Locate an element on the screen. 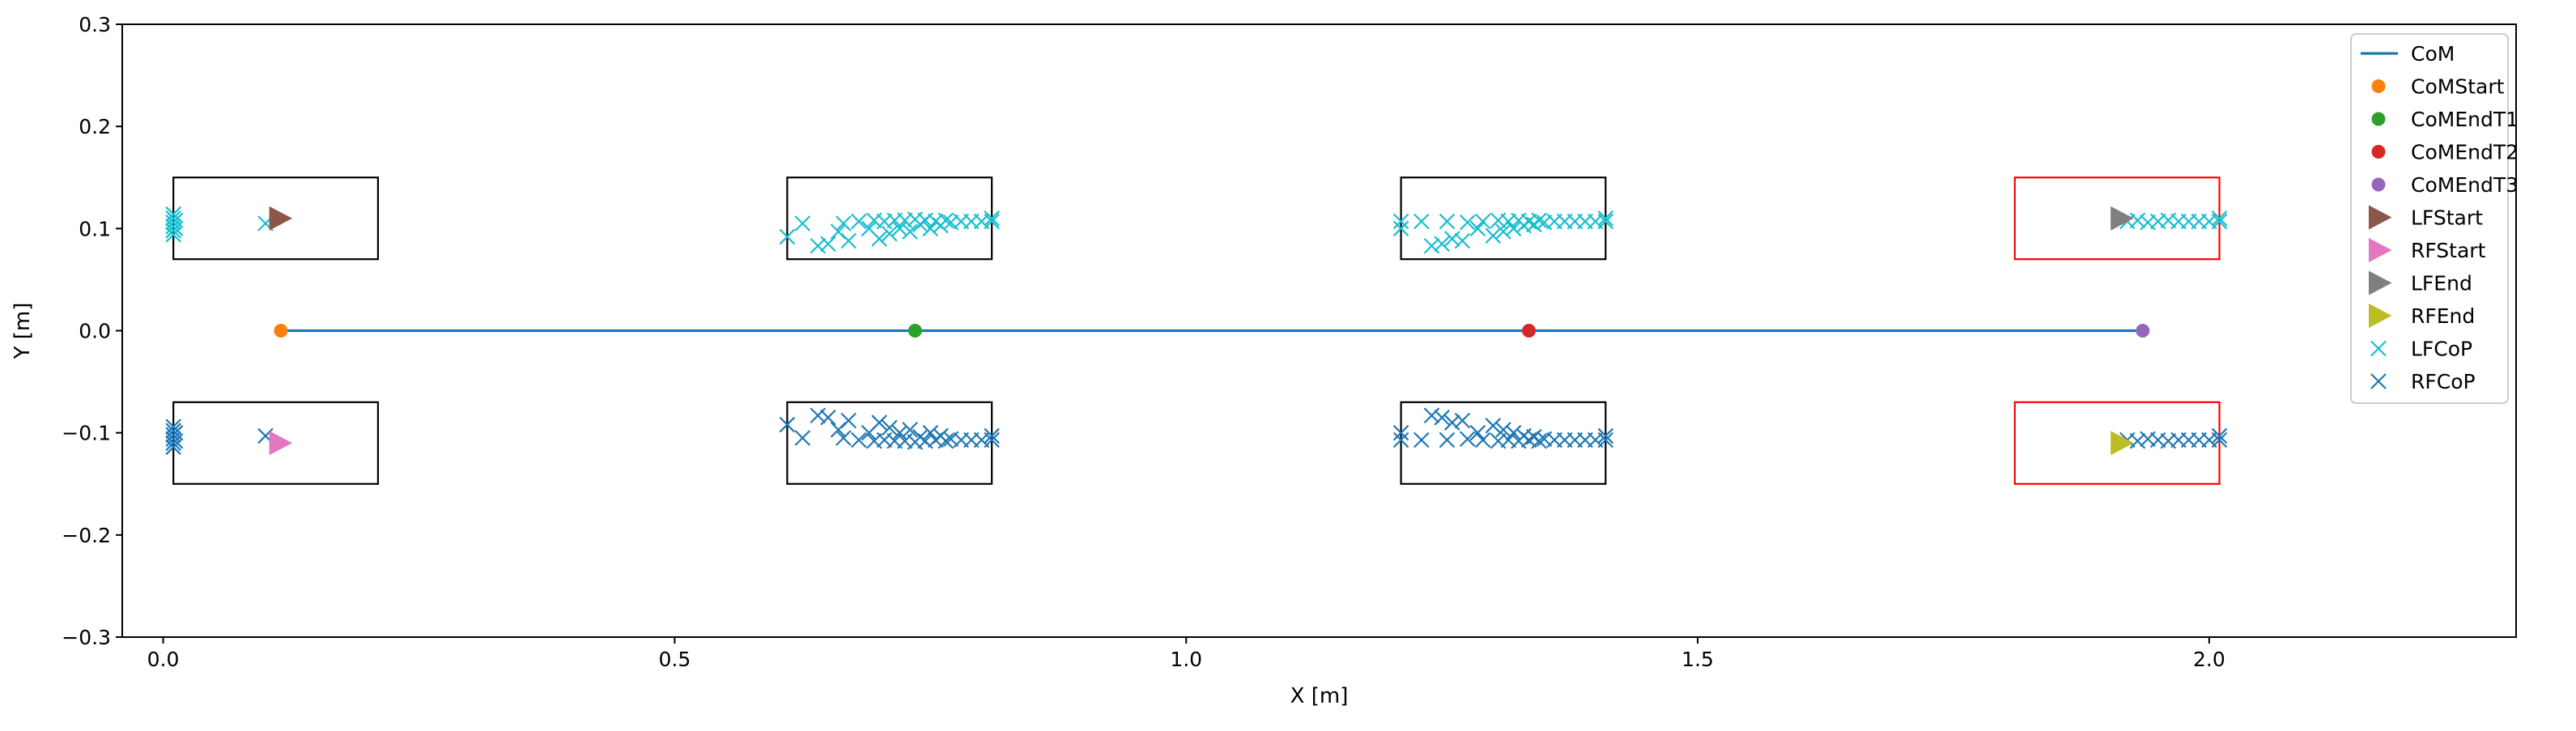 The width and height of the screenshot is (2576, 731). legend-label-lfend: LFEnd is located at coordinates (2441, 284).